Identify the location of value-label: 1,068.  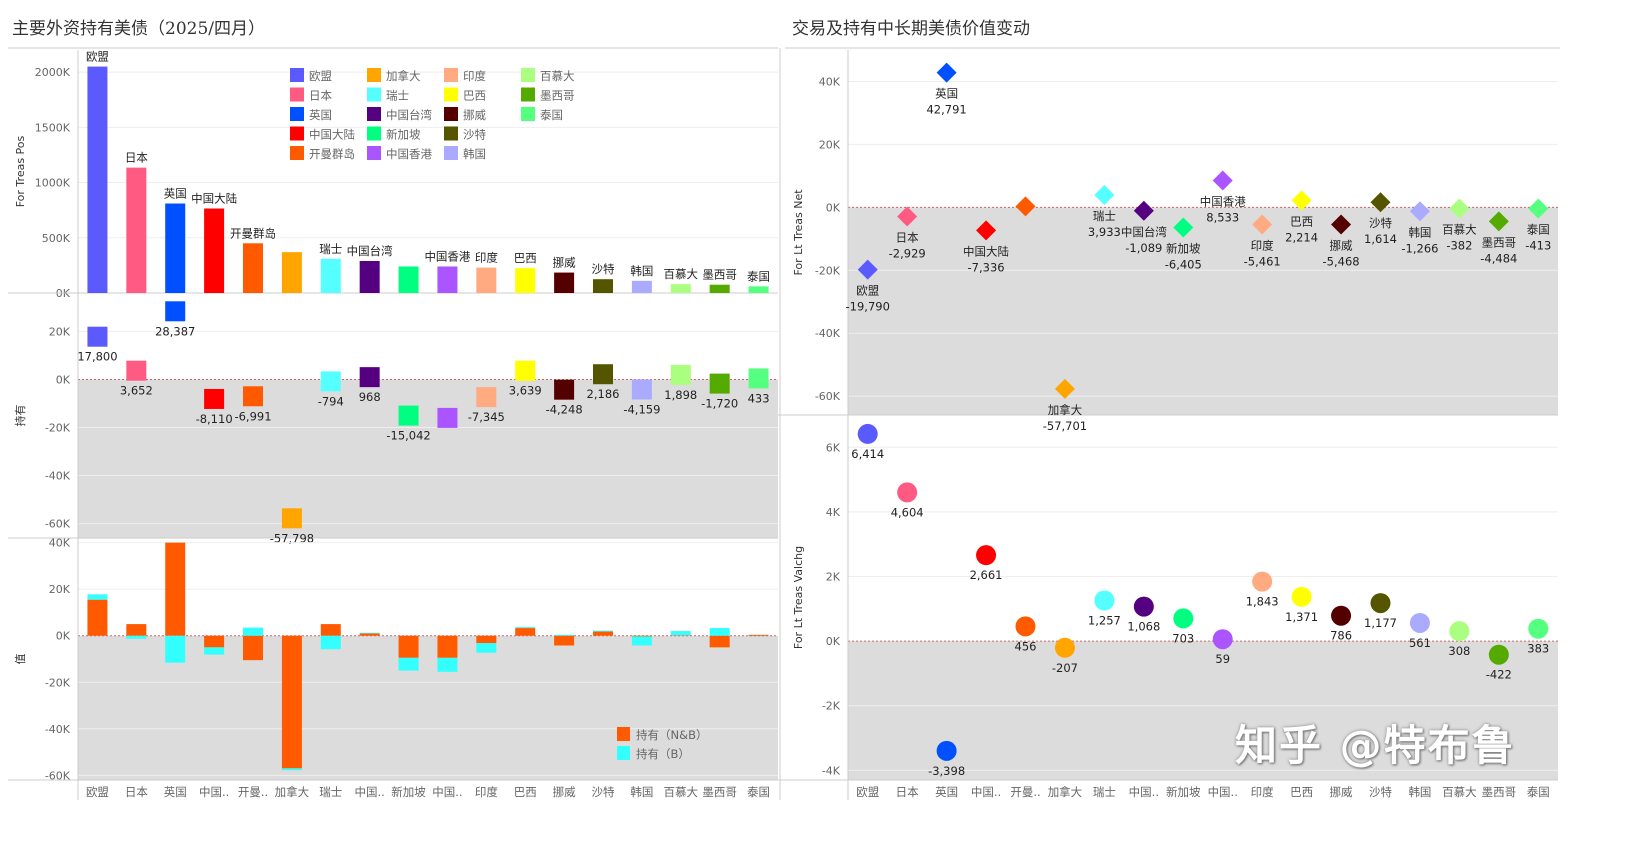
(1143, 627).